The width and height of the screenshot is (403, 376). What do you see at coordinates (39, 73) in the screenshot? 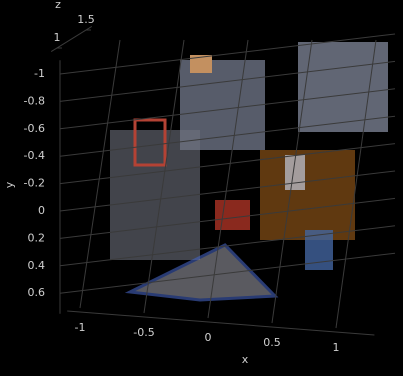
I see `y-tick-label: -1` at bounding box center [39, 73].